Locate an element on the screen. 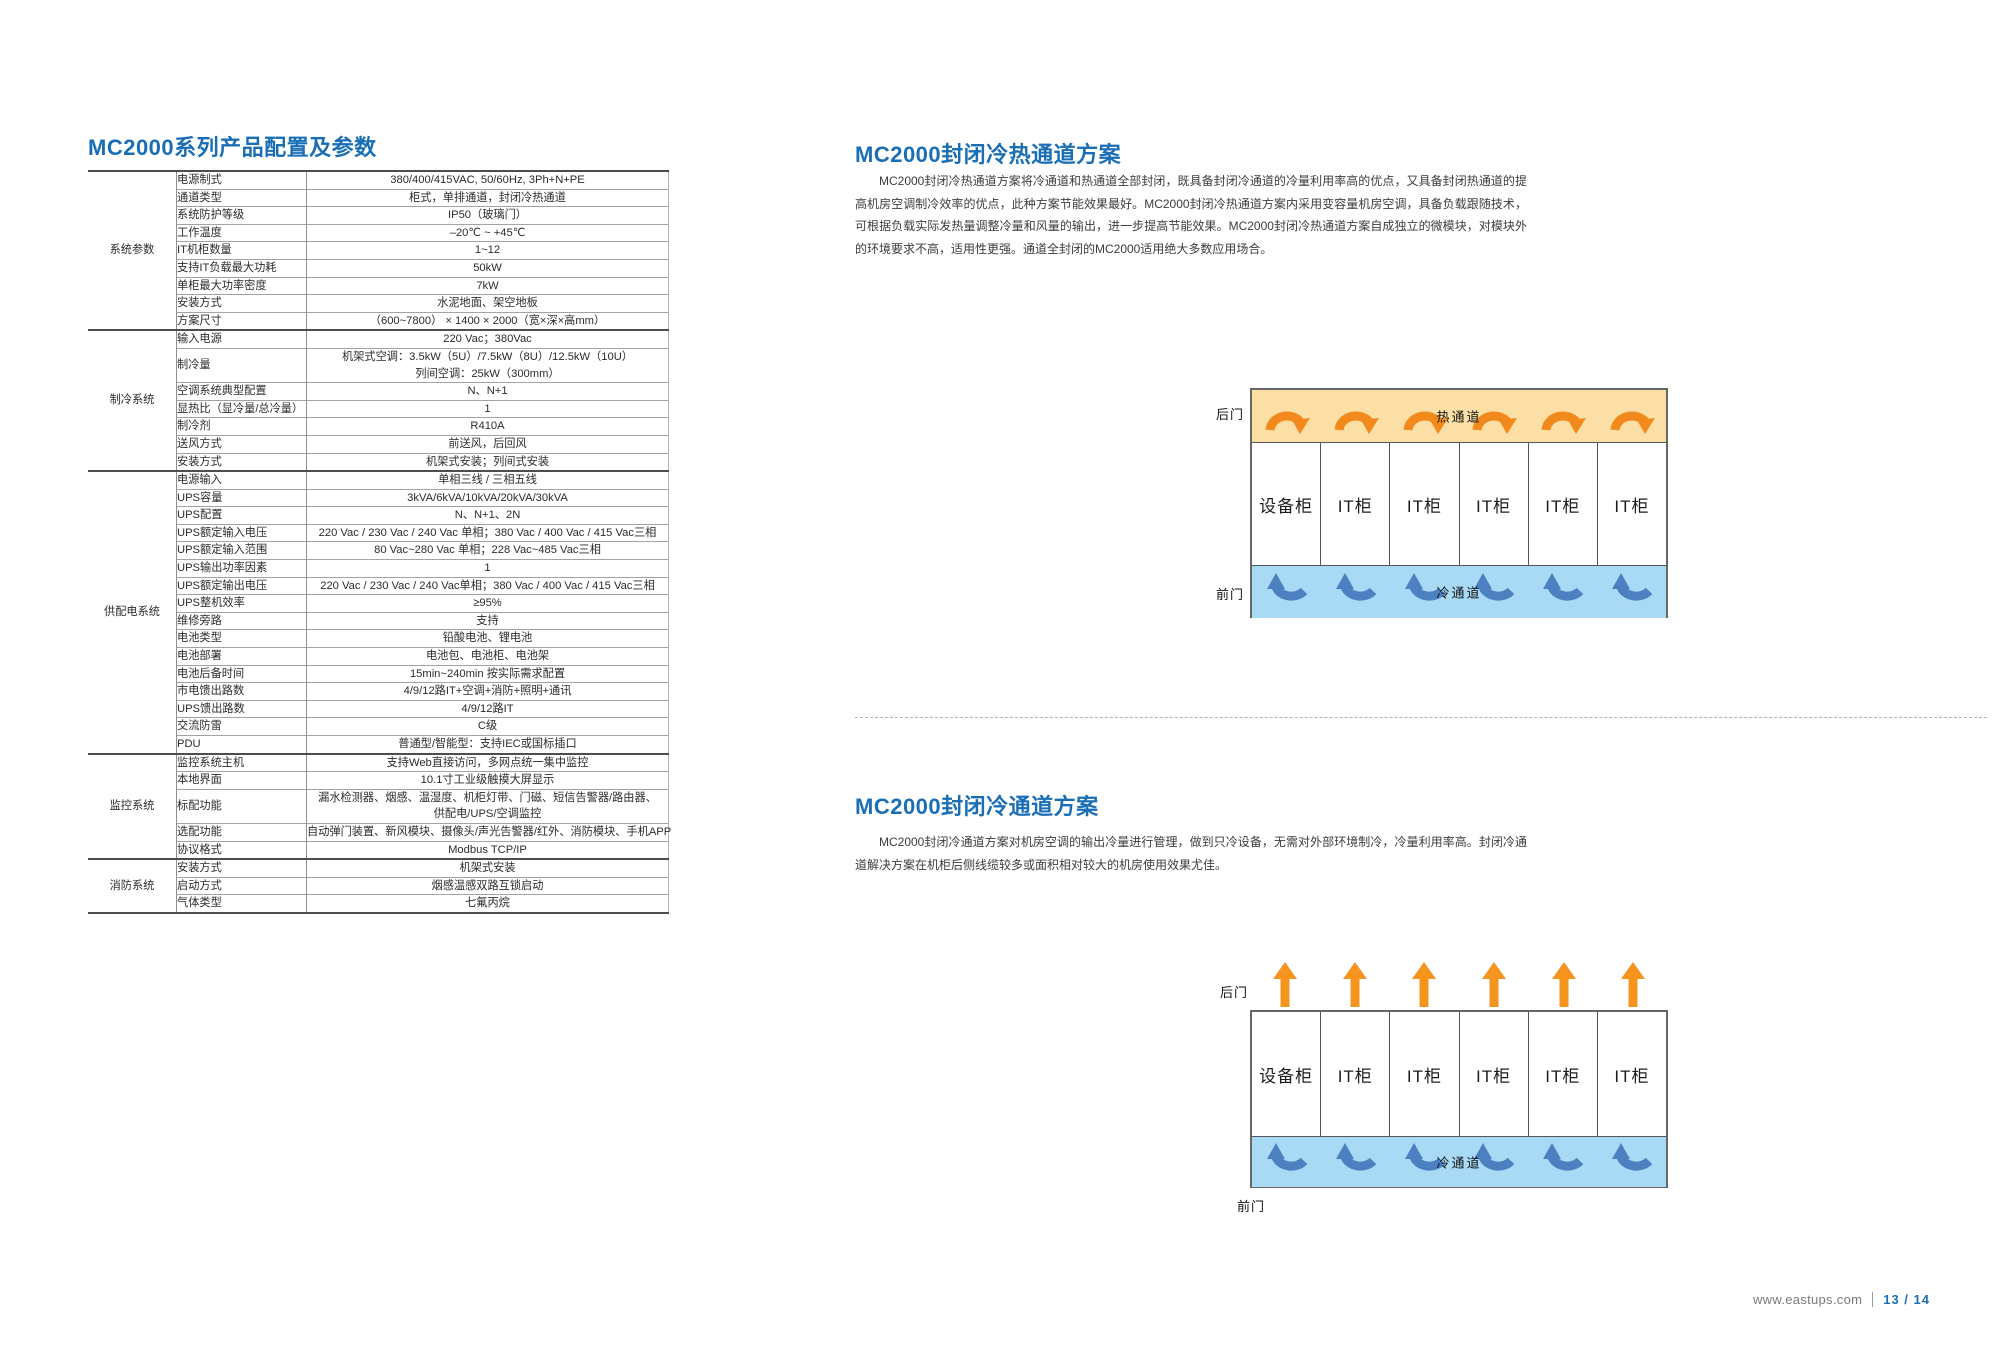 The width and height of the screenshot is (2000, 1366). table-row: 交流防雷 C级 is located at coordinates (378, 726).